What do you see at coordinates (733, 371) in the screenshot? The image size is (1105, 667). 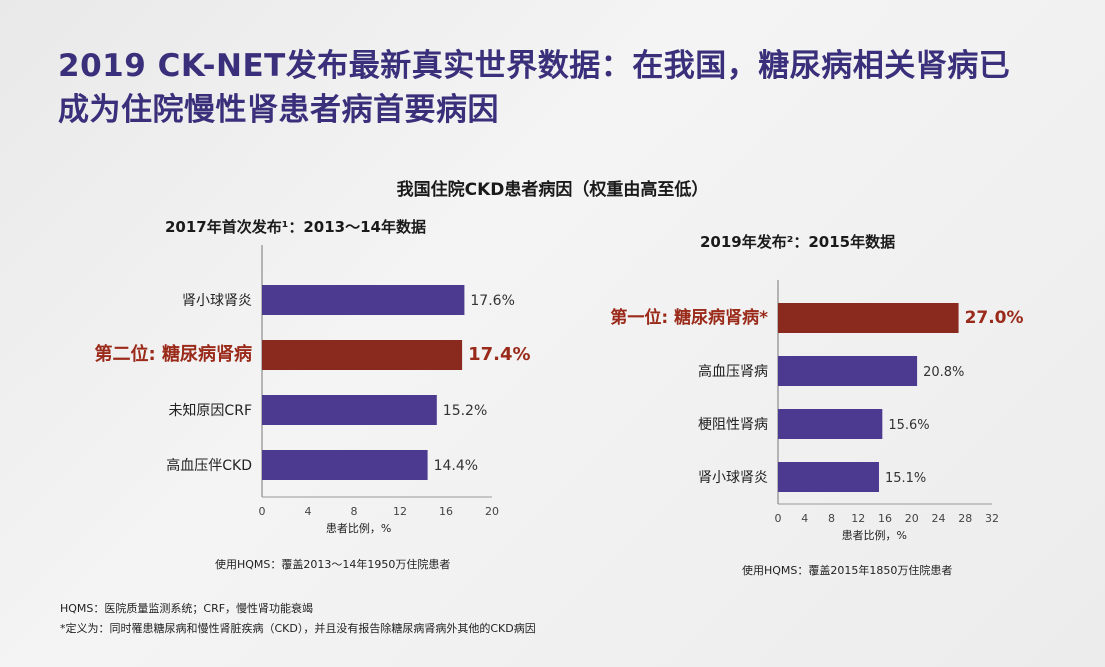 I see `right-category-label: 高血压肾病` at bounding box center [733, 371].